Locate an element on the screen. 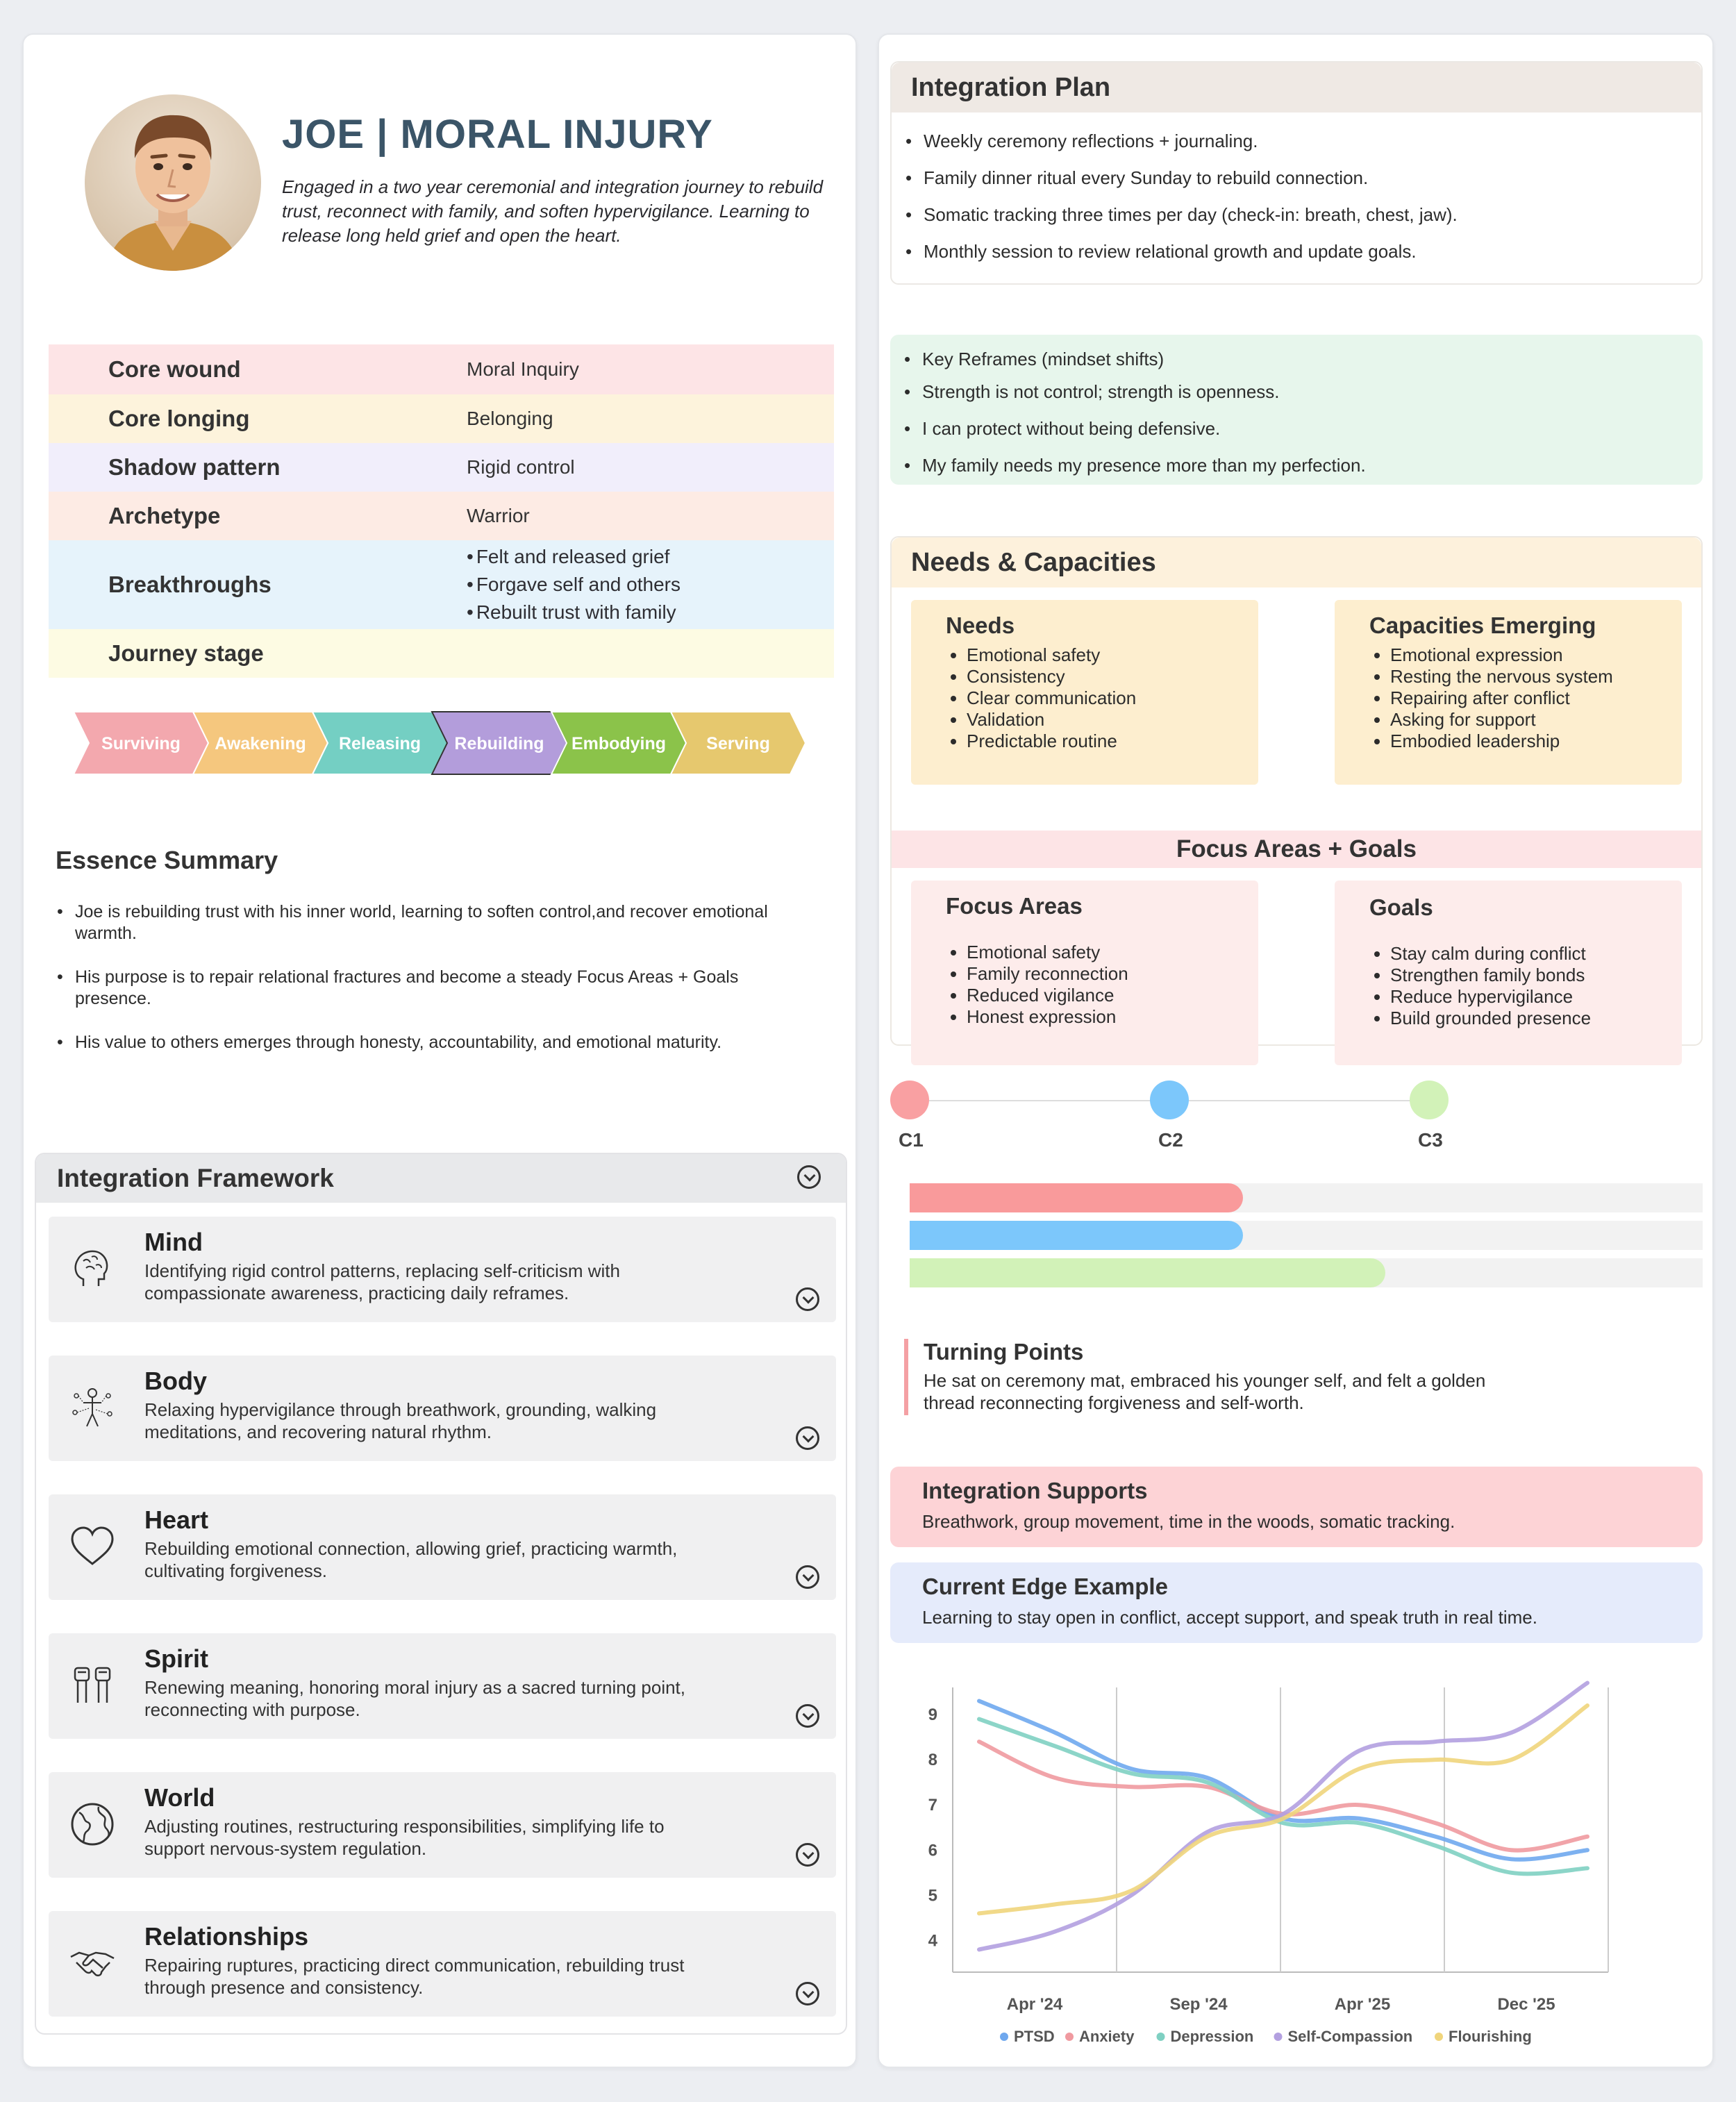 The height and width of the screenshot is (2102, 1736). stage-serving: Serving is located at coordinates (738, 743).